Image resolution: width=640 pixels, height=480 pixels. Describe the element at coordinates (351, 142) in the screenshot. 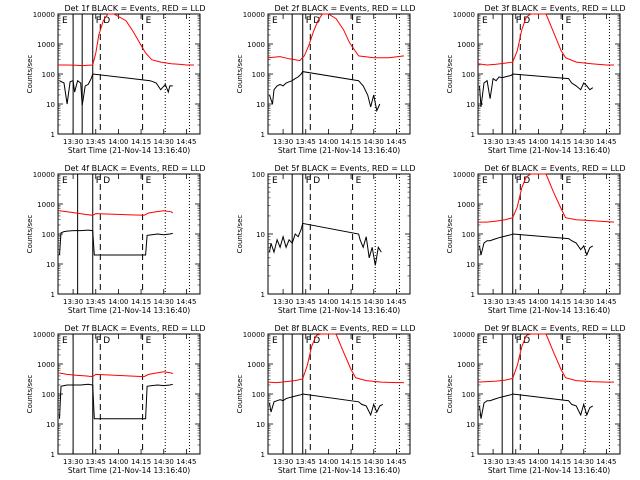

I see `x-tick-label: 14:15` at that location.